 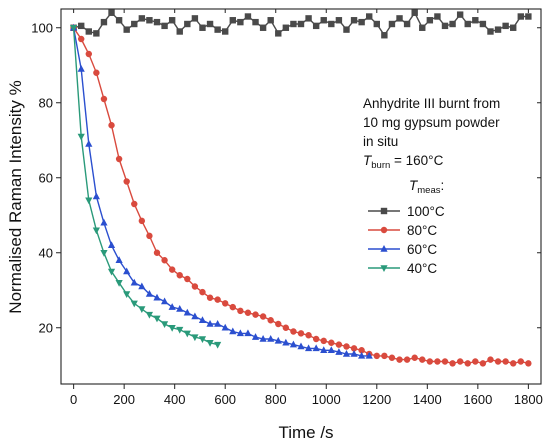 I want to click on legend-title: Tmeas:, so click(x=426, y=187).